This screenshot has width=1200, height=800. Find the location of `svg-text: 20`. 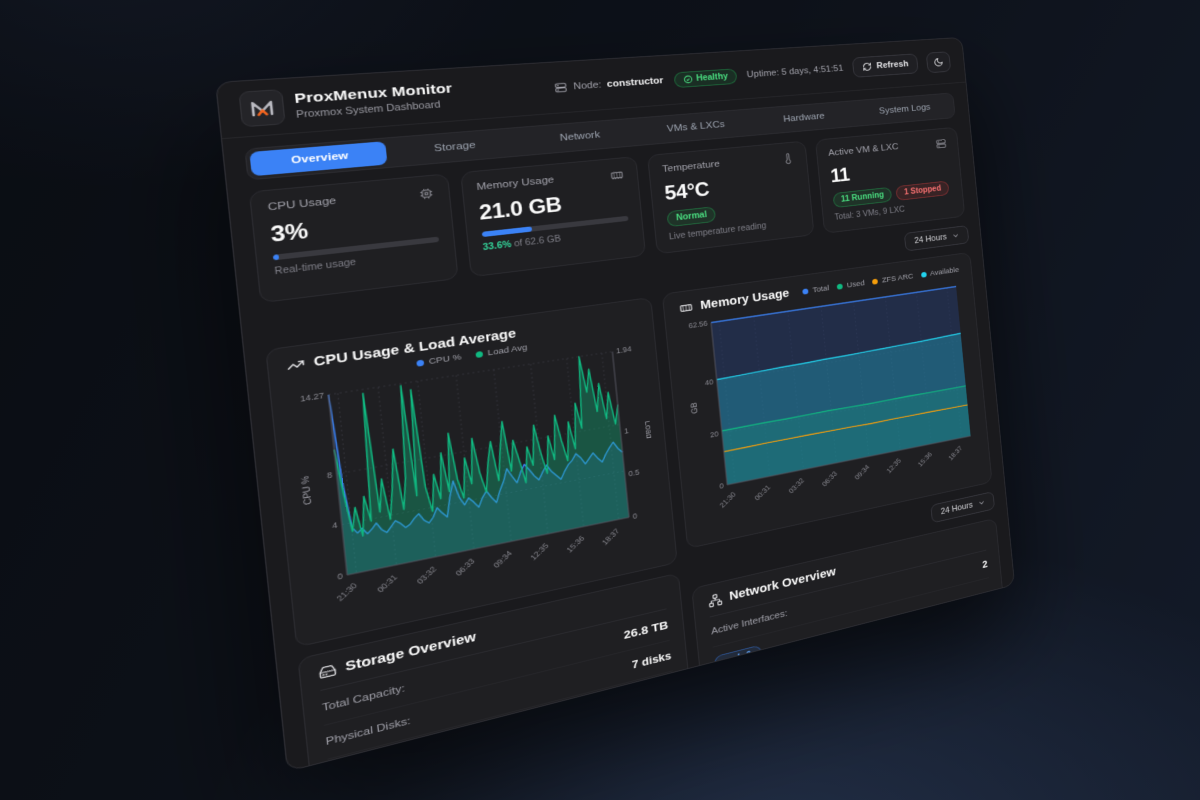

svg-text: 20 is located at coordinates (714, 435).